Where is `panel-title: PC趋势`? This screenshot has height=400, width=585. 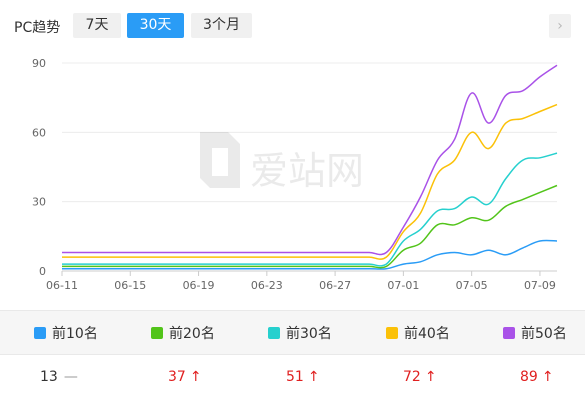 panel-title: PC趋势 is located at coordinates (37, 28).